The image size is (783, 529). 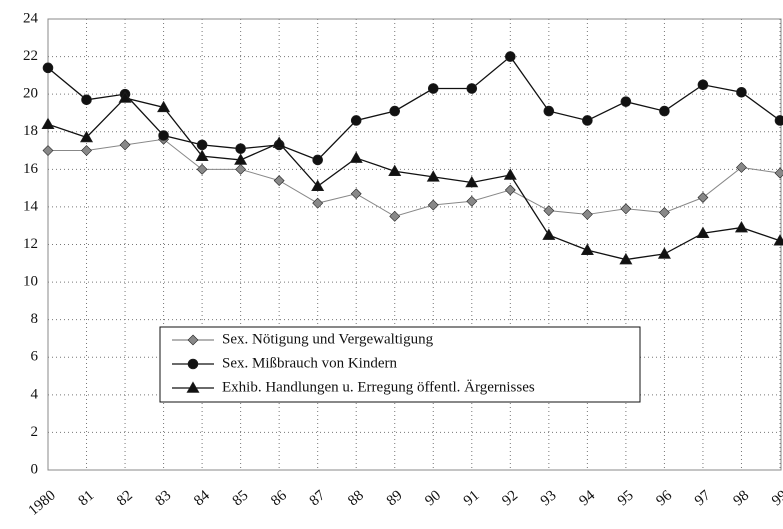 What do you see at coordinates (395, 498) in the screenshot?
I see `x-tick-label: 89` at bounding box center [395, 498].